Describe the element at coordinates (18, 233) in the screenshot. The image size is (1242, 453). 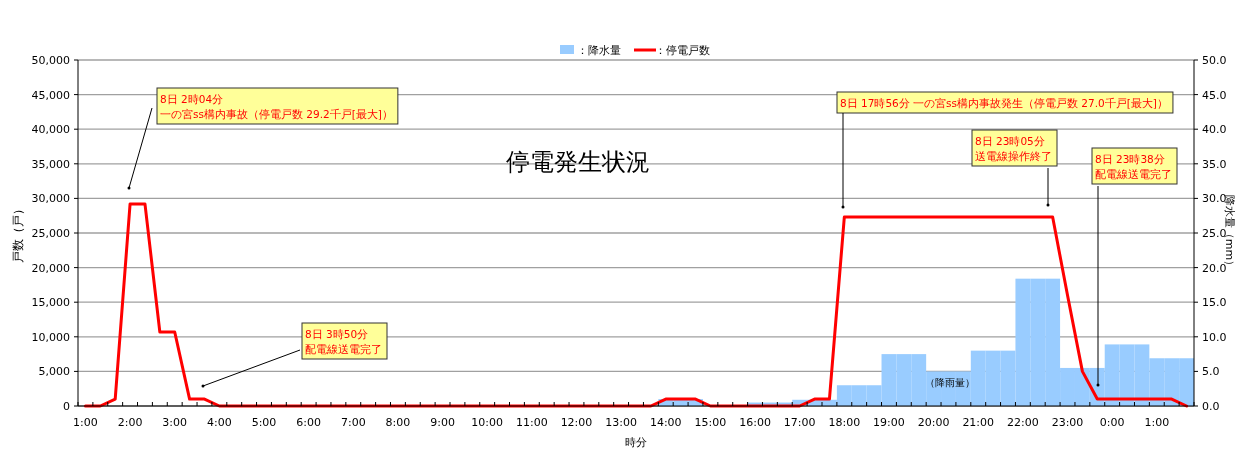
I see `y-axis-title: 戸数（戸）` at that location.